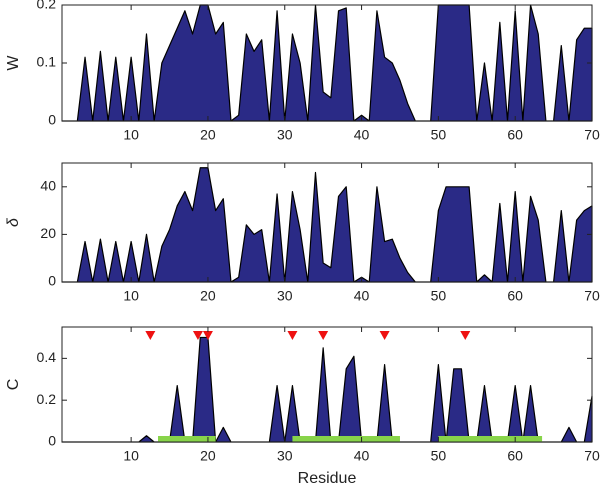 The height and width of the screenshot is (492, 600). What do you see at coordinates (48, 186) in the screenshot?
I see `y-tick-label: 40` at bounding box center [48, 186].